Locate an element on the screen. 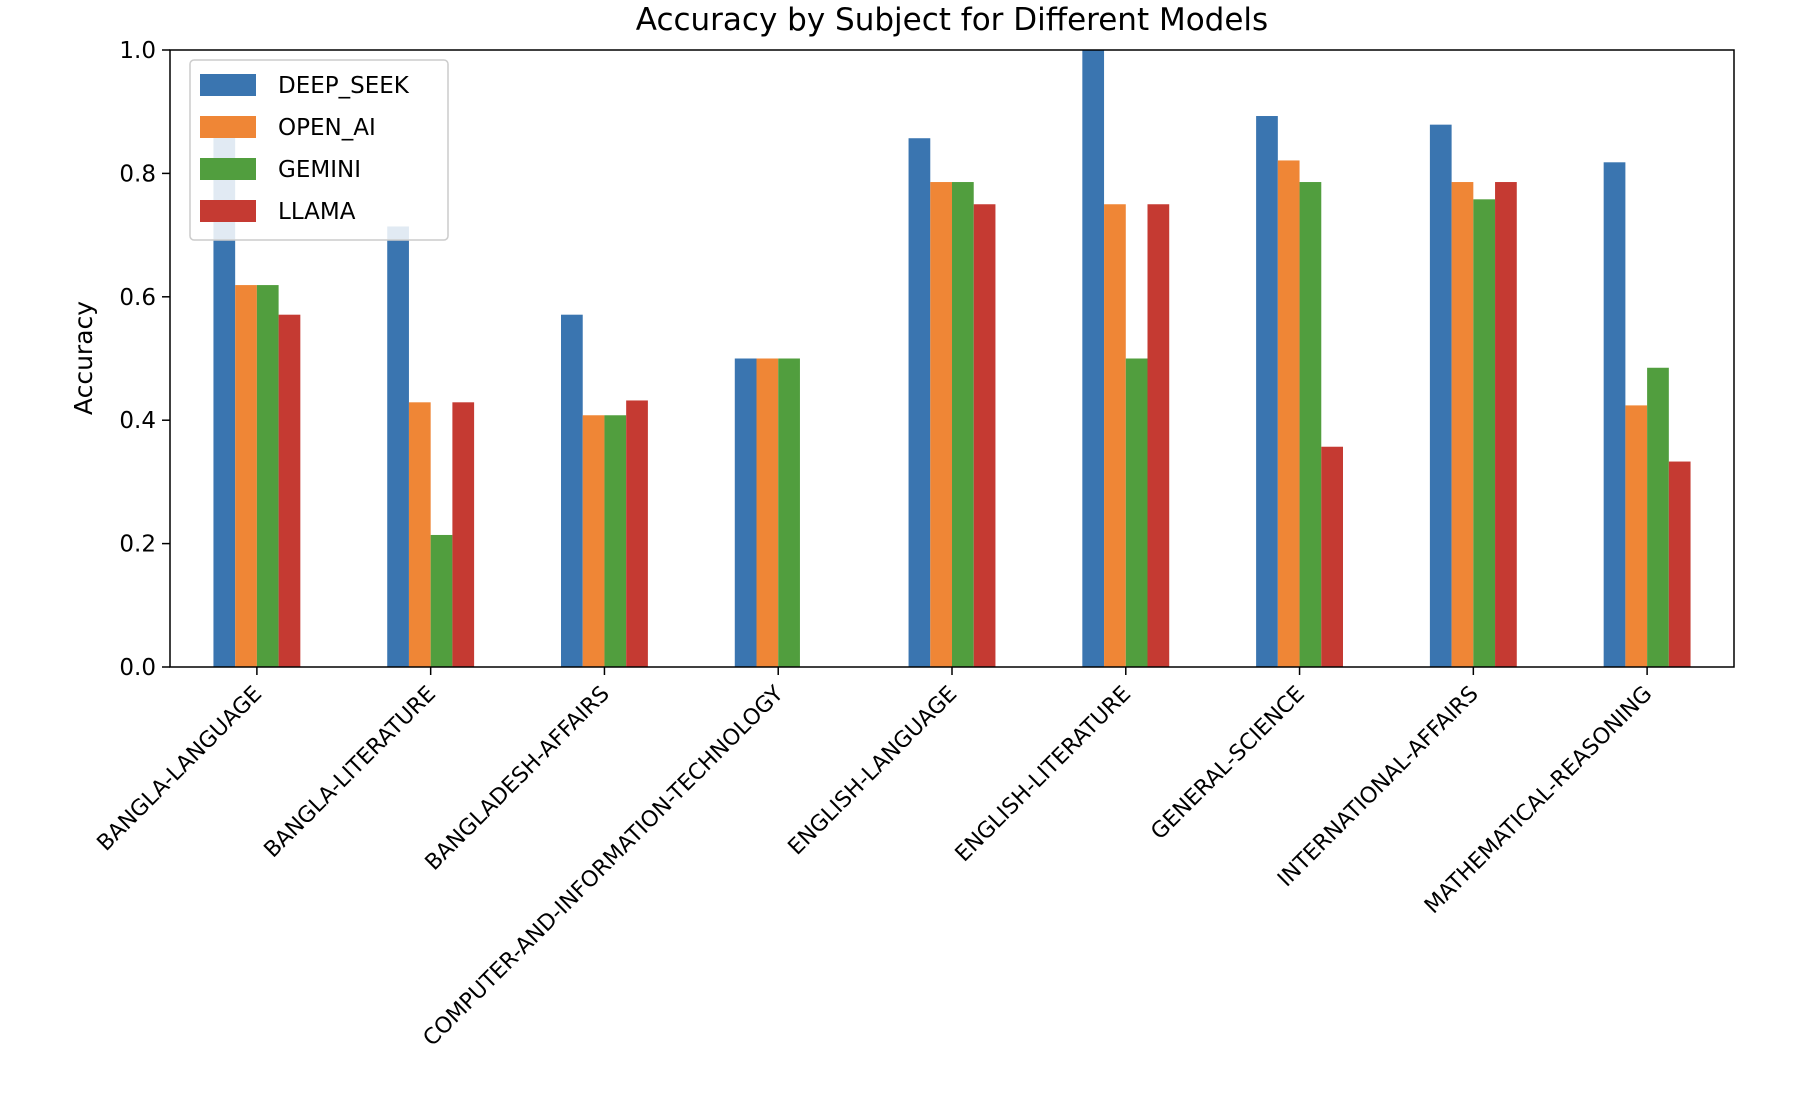  y-axis-label: Accuracy is located at coordinates (83, 358).